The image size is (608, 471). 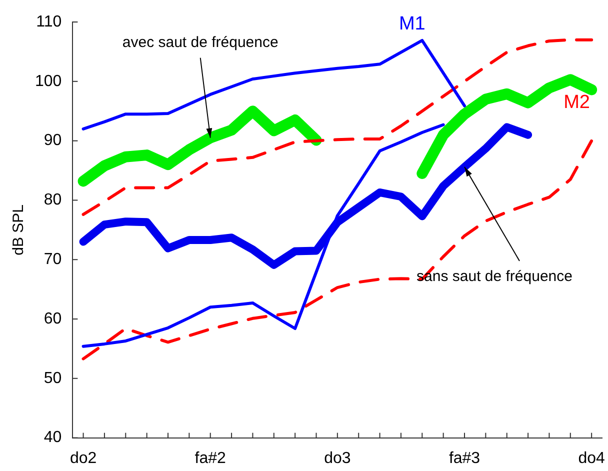 What do you see at coordinates (53, 200) in the screenshot?
I see `y-tick-label: 80` at bounding box center [53, 200].